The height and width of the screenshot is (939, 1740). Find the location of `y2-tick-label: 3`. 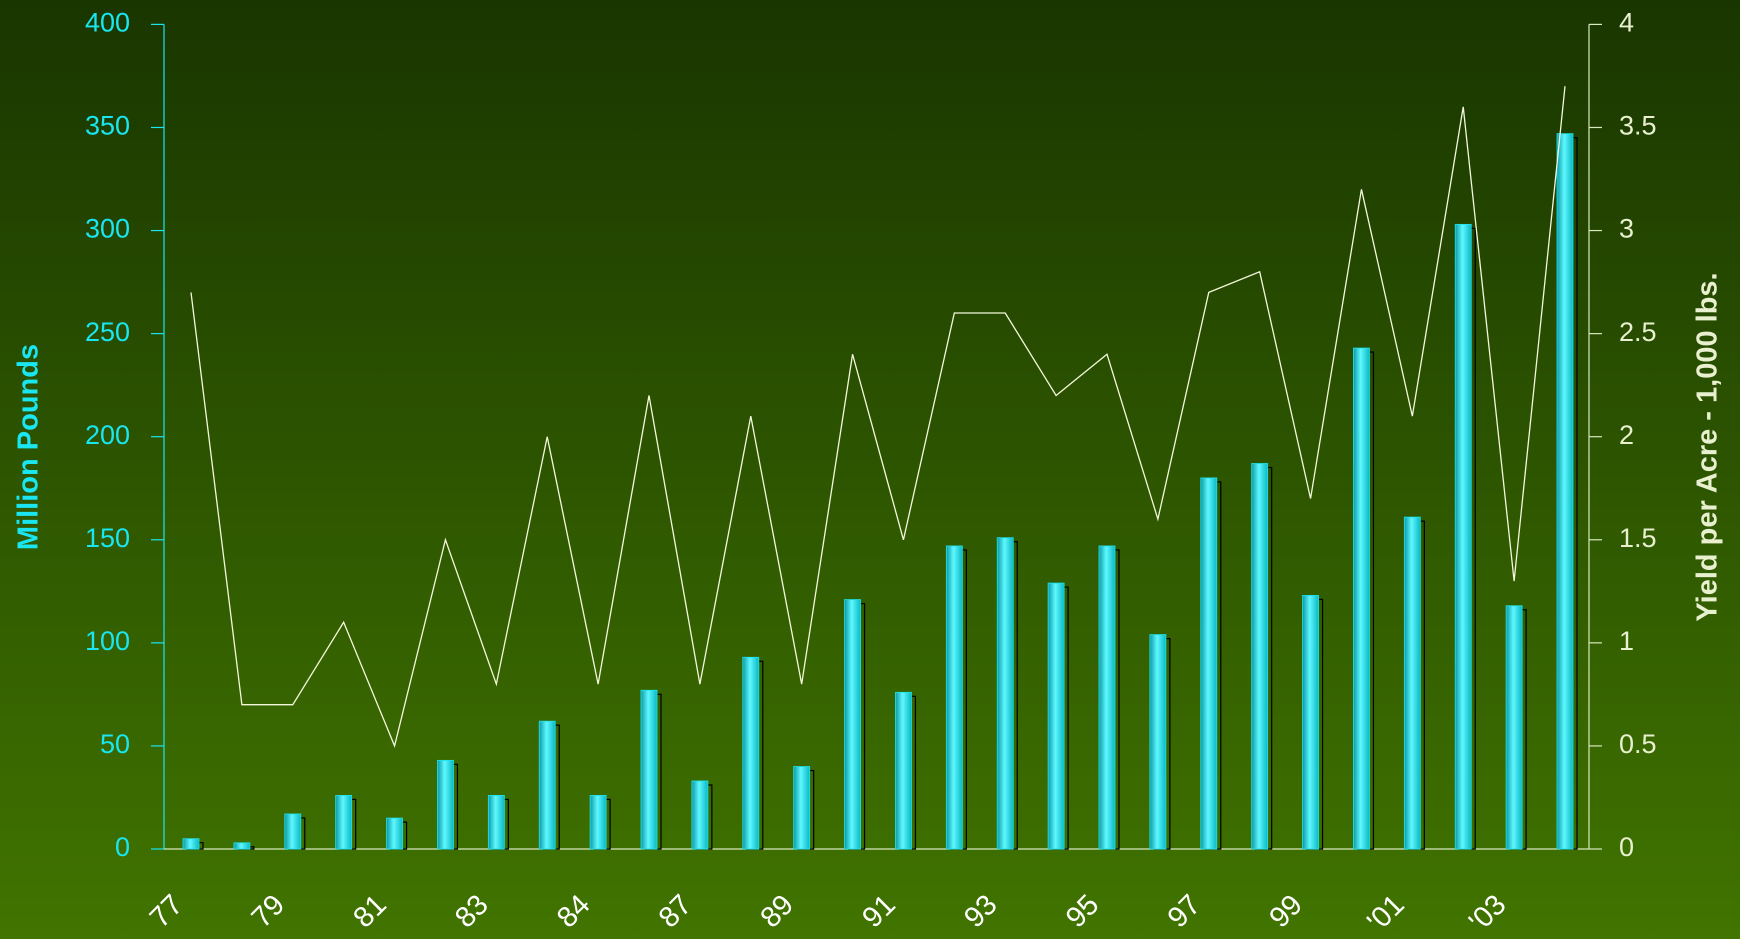

y2-tick-label: 3 is located at coordinates (1626, 229).